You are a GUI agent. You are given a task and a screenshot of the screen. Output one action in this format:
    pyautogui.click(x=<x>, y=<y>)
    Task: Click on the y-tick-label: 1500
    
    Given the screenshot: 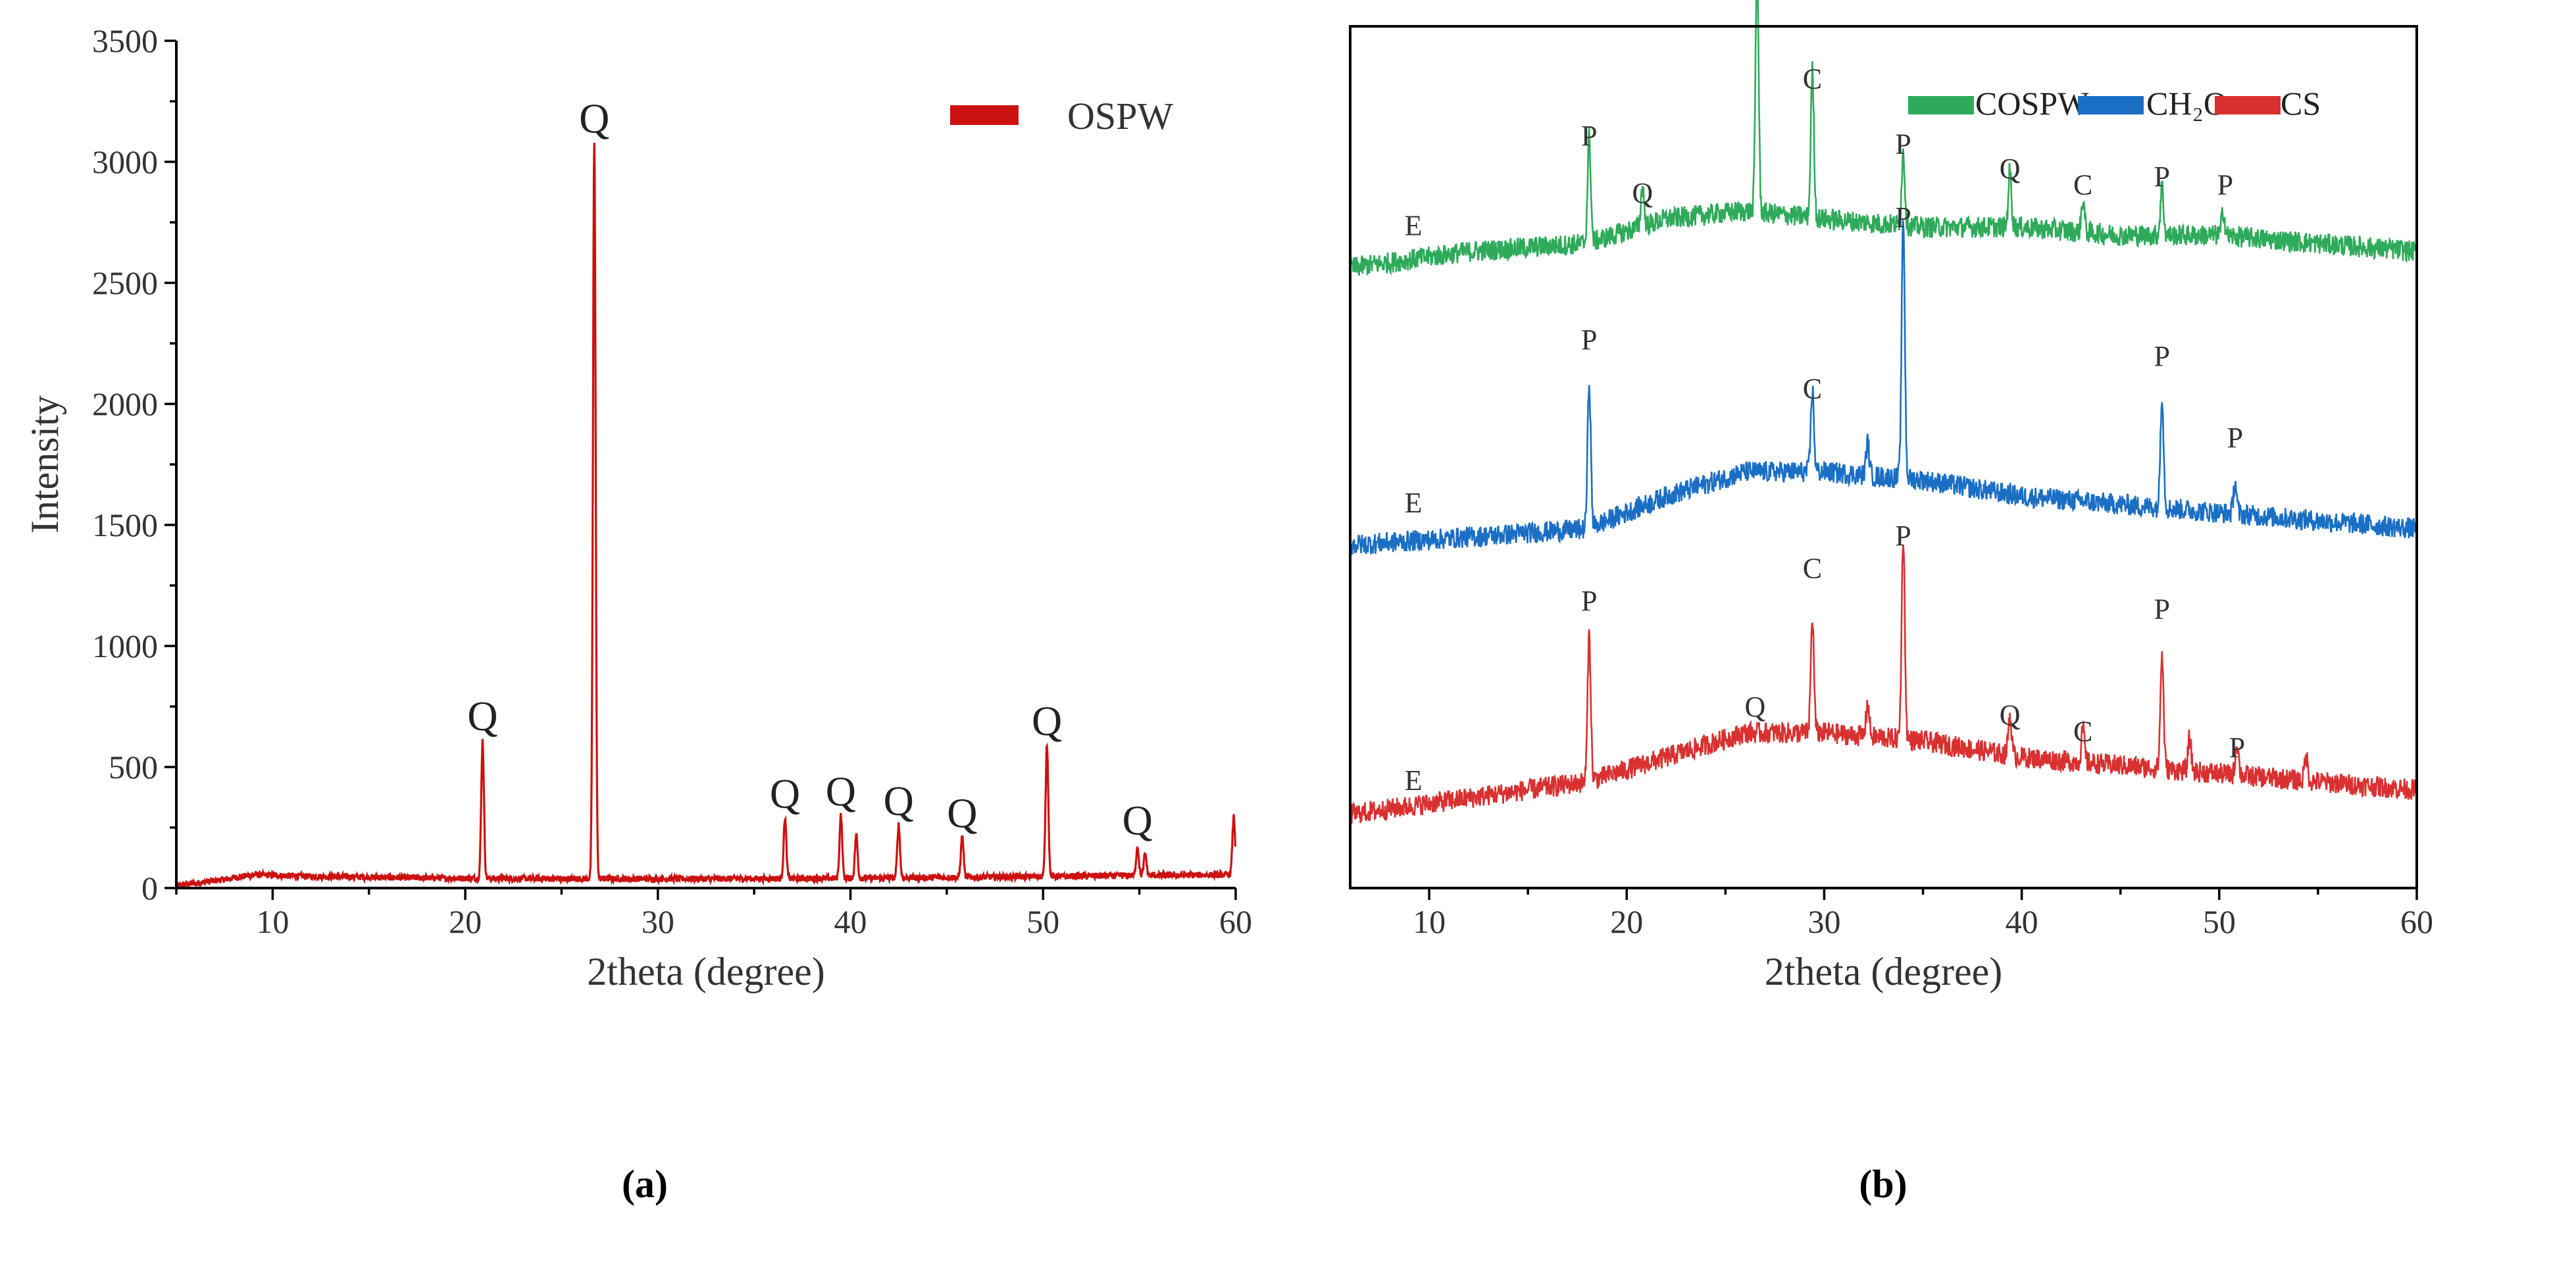 What is the action you would take?
    pyautogui.click(x=125, y=525)
    